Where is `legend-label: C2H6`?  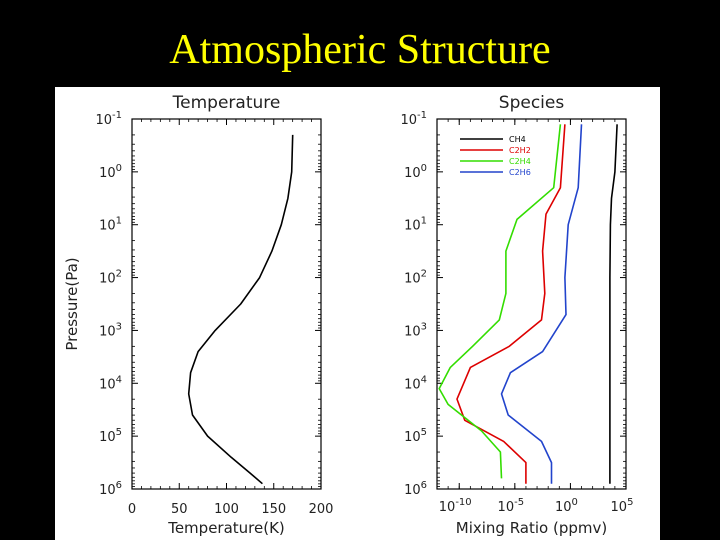 legend-label: C2H6 is located at coordinates (520, 172).